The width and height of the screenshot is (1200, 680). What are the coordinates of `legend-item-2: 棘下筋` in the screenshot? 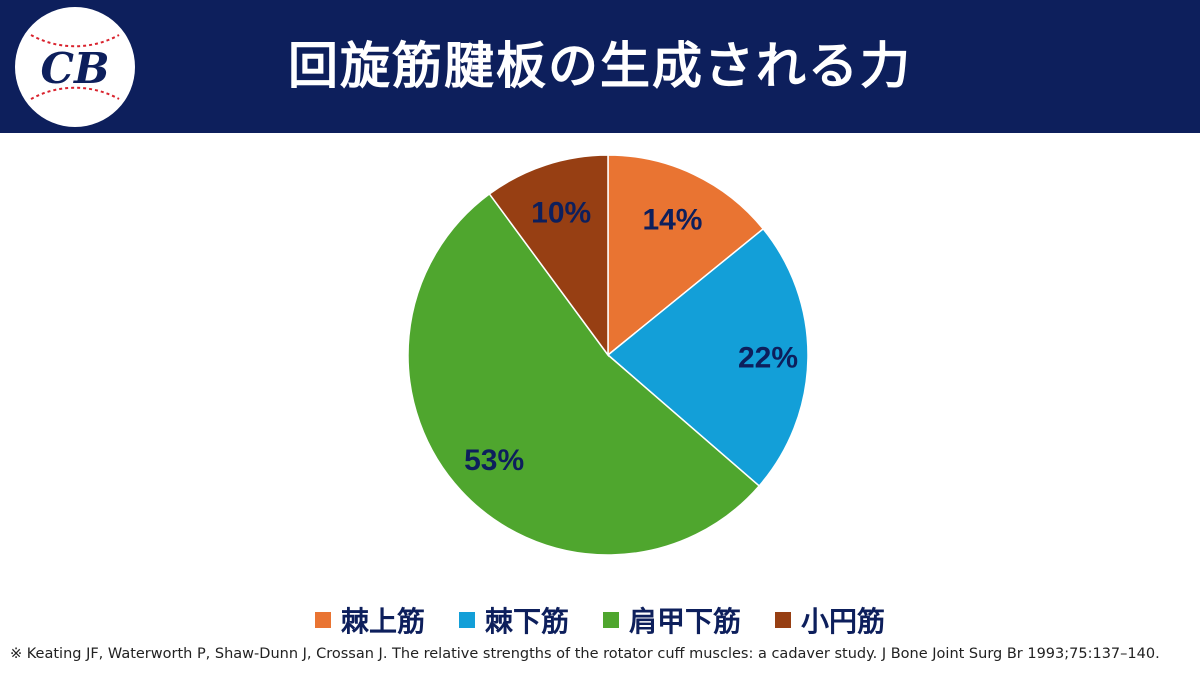 It's located at (513, 620).